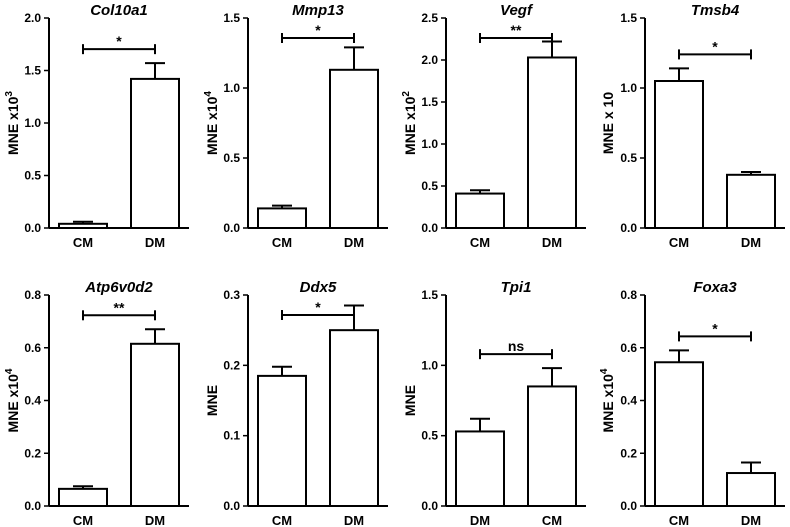 This screenshot has width=790, height=527. Describe the element at coordinates (494, 403) in the screenshot. I see `chart-panel: Tpi1 MNE 0.0 0.5 1.0 1.5 DM CM ns` at that location.